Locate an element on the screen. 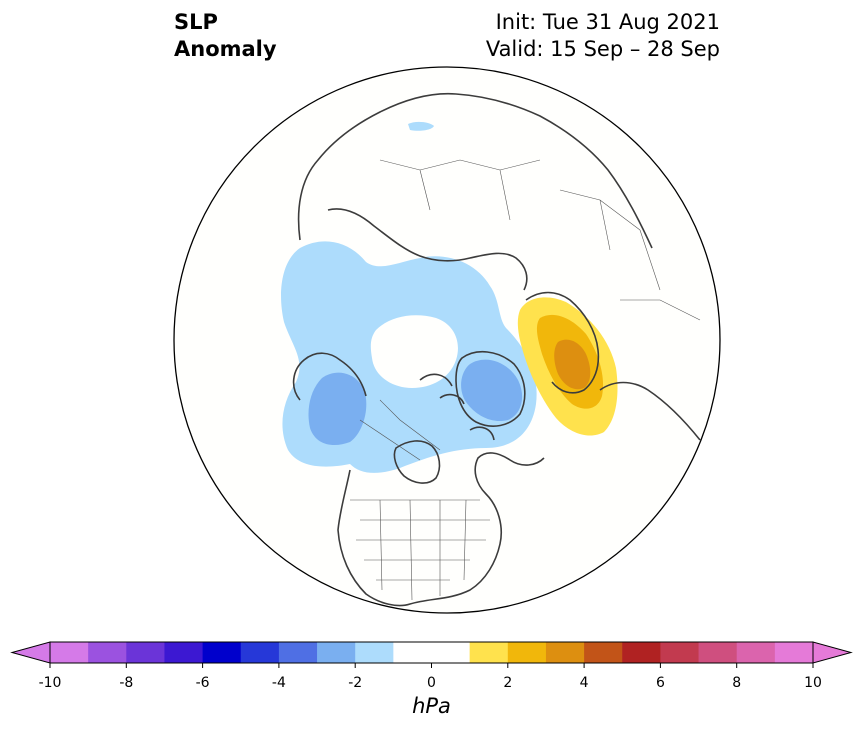 Image resolution: width=863 pixels, height=732 pixels. colorbar: -10 -8 -6 -4 -2 0 2 4 6 8 10 is located at coordinates (431, 666).